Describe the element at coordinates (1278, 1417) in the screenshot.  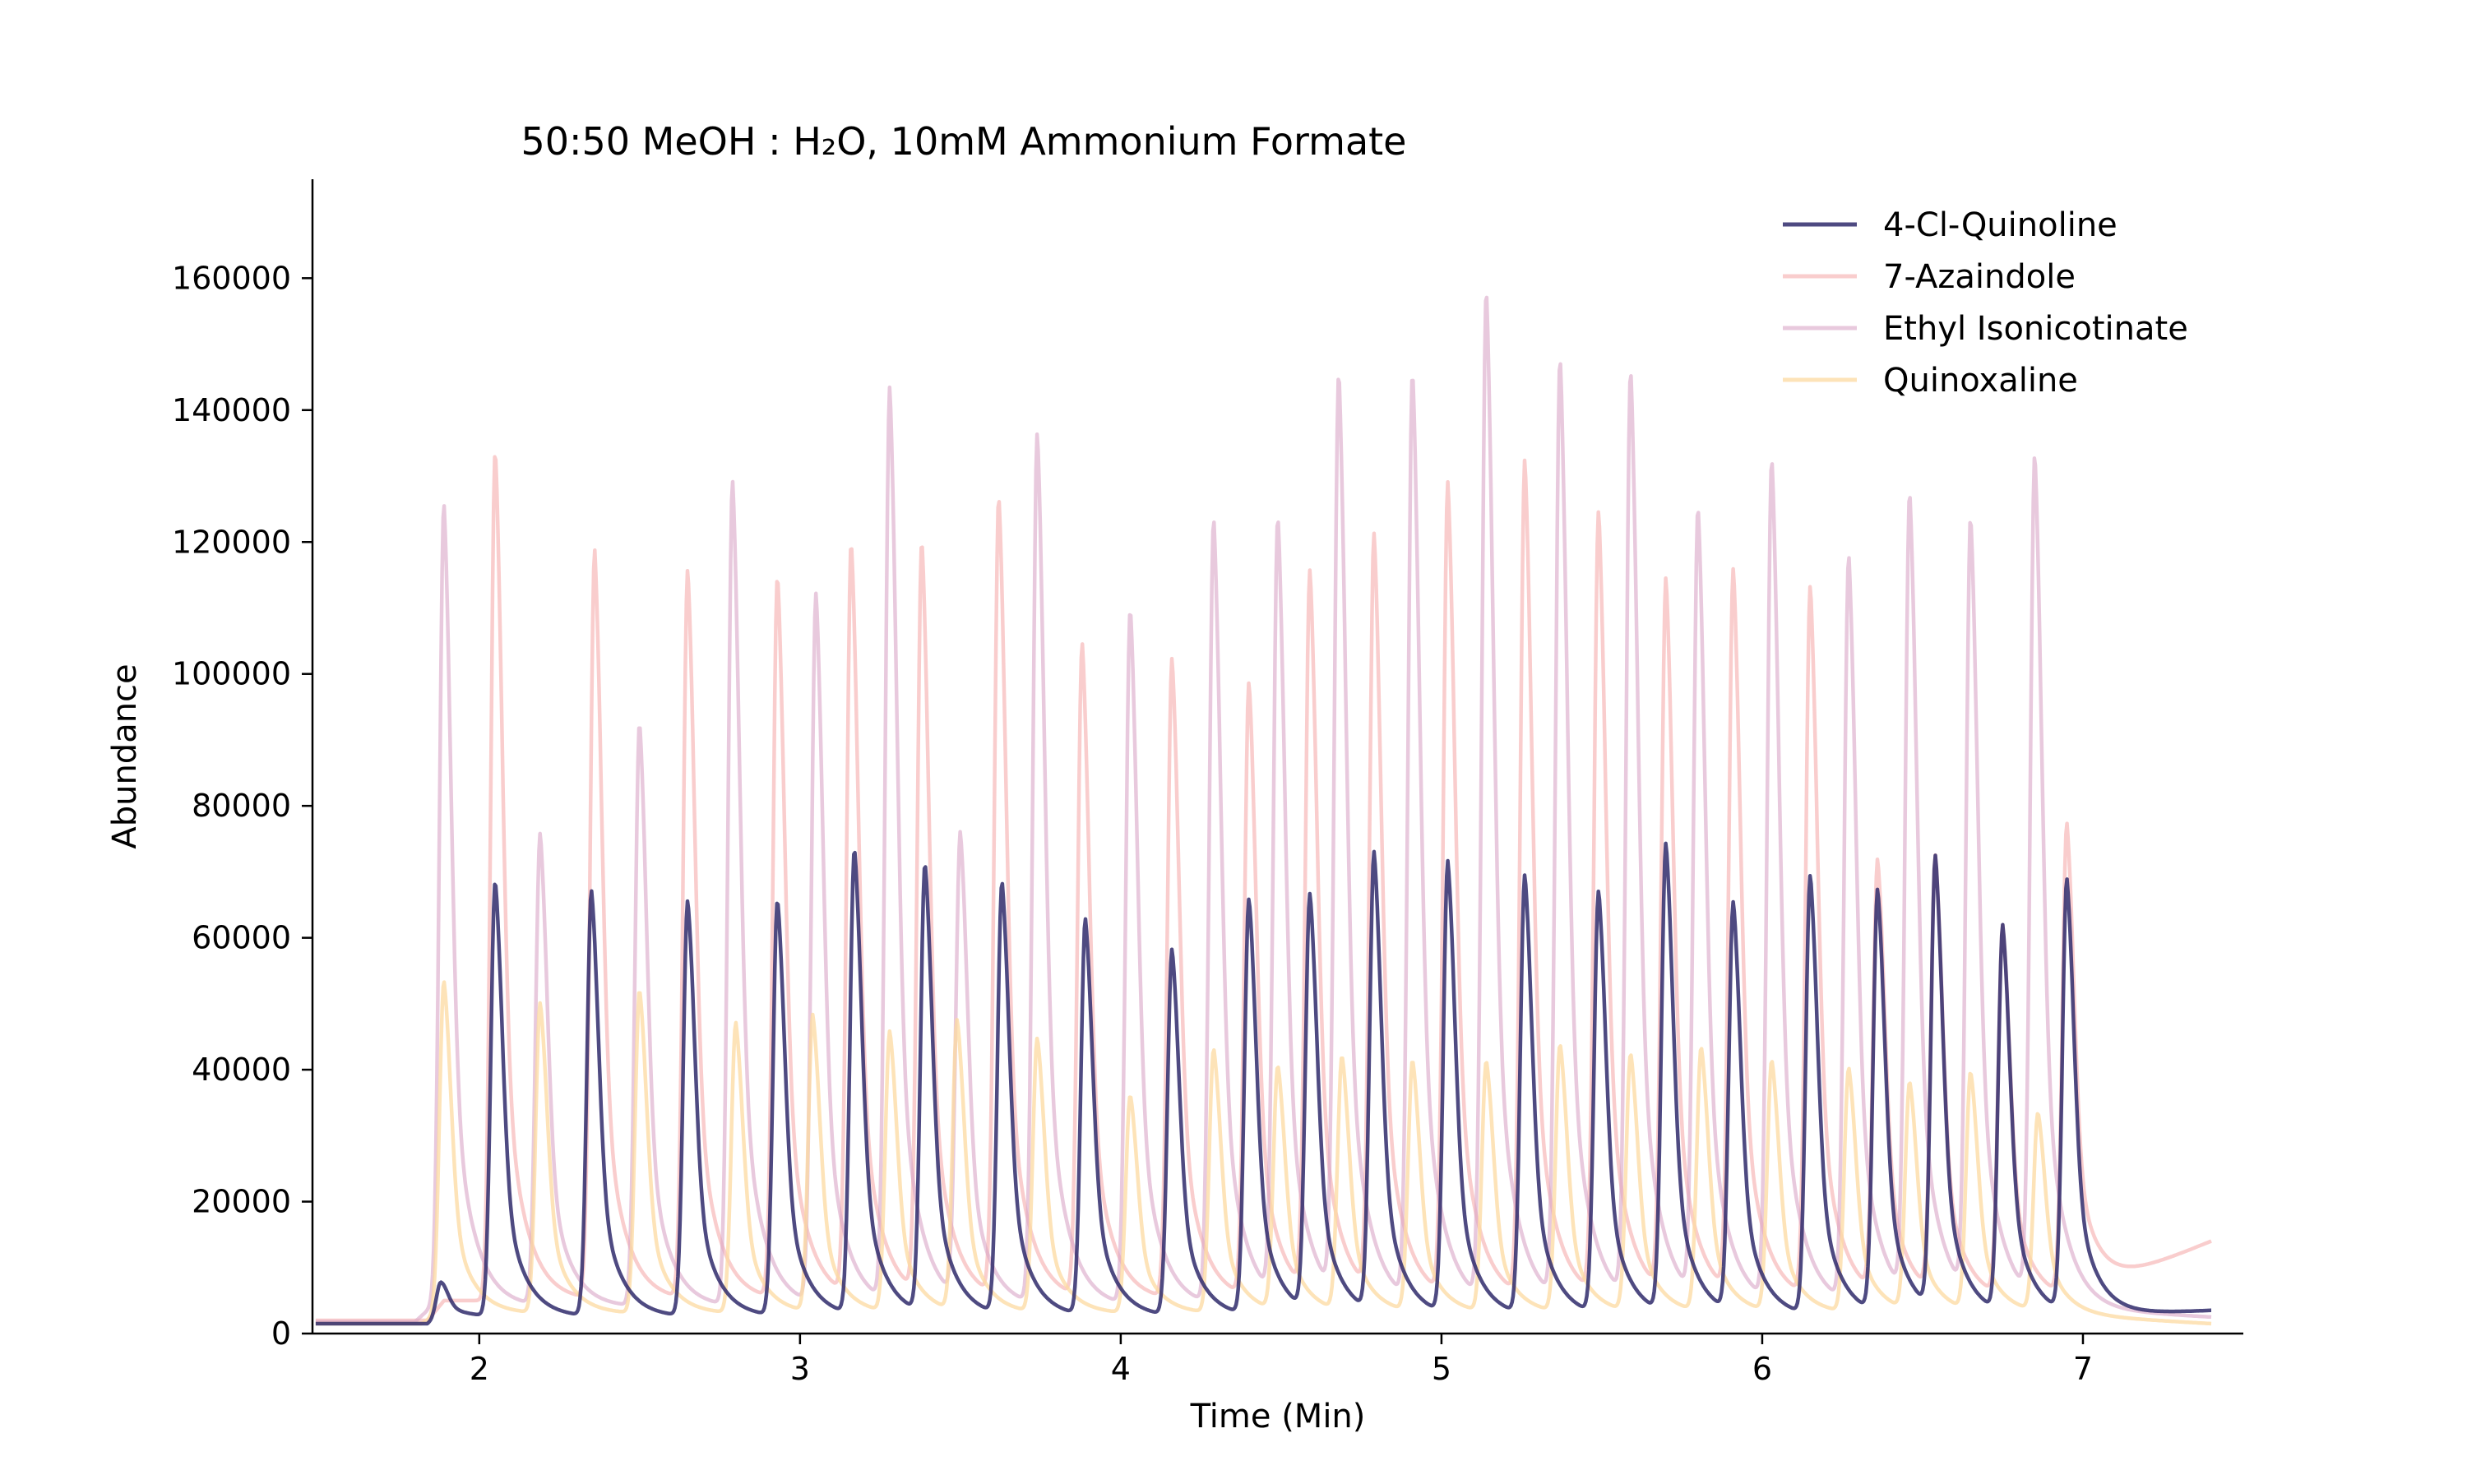
I see `x-axis-label: Time (Min)` at that location.